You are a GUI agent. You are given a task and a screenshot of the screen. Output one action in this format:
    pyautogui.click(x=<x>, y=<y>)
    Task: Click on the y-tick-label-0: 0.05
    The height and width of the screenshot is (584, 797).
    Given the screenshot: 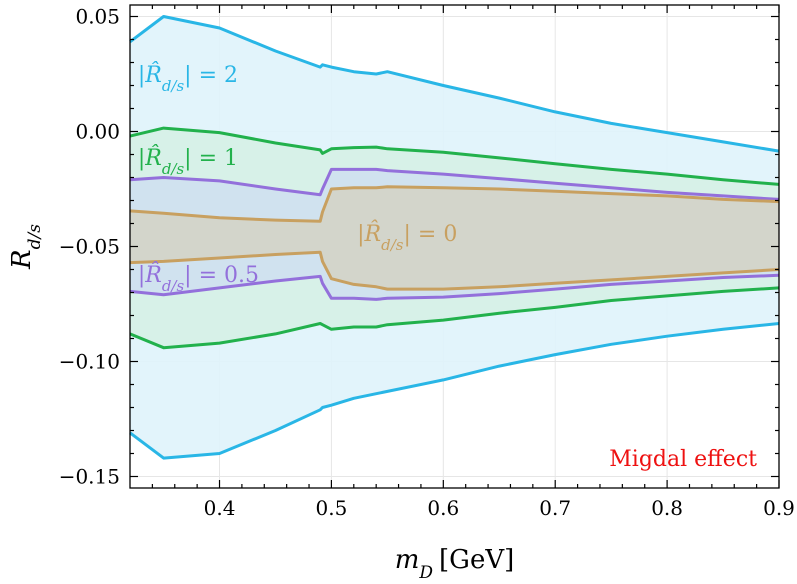 What is the action you would take?
    pyautogui.click(x=97, y=17)
    